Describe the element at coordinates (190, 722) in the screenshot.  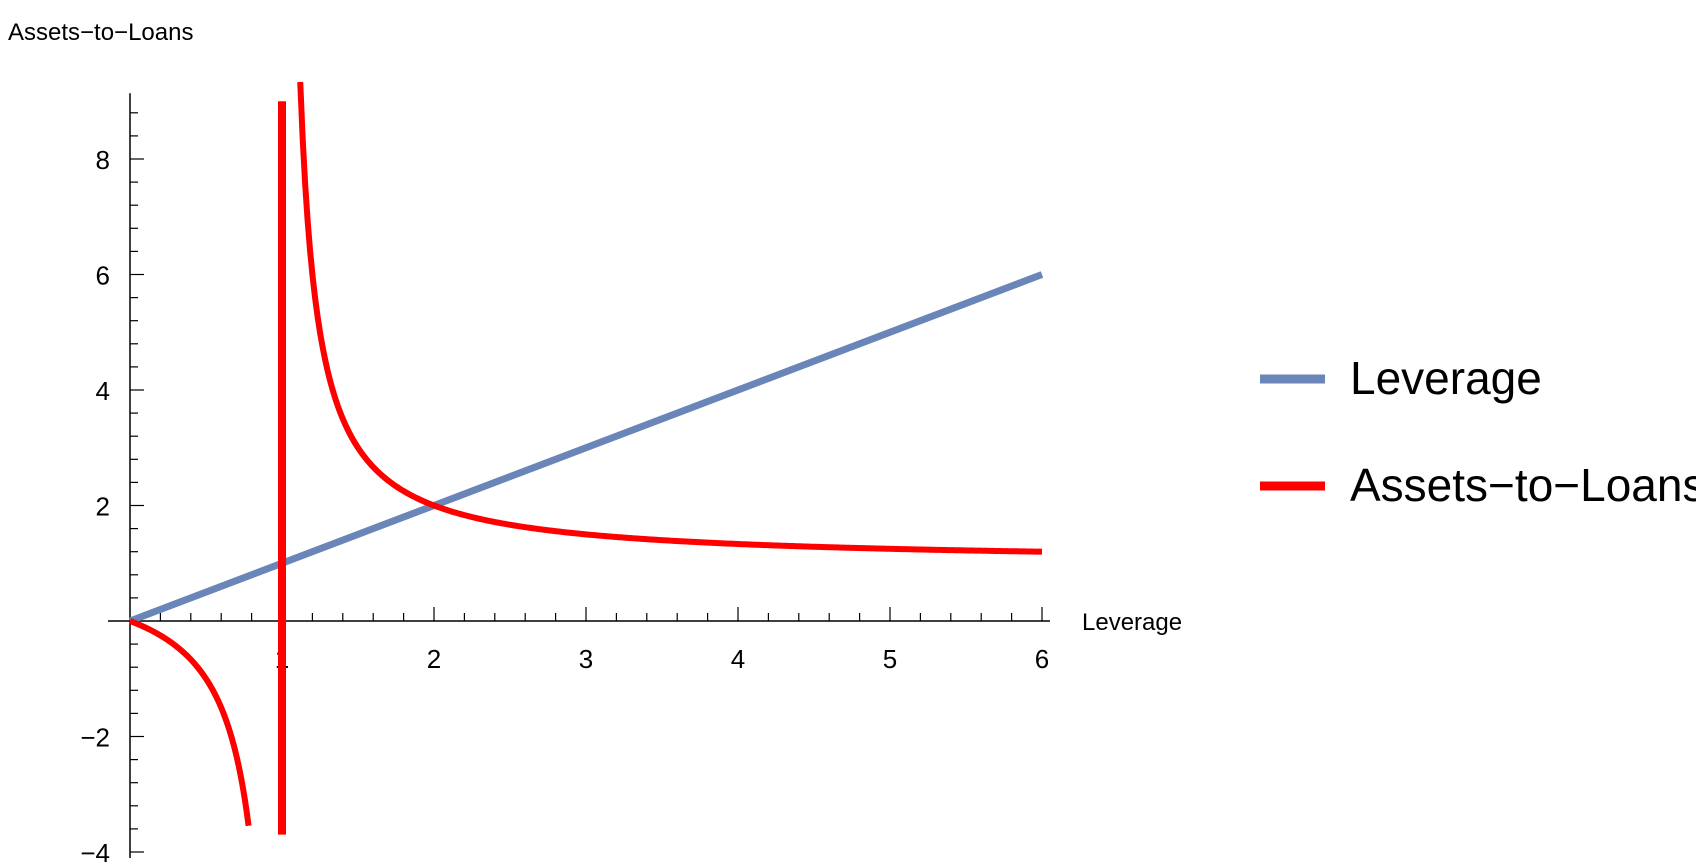
I see `series-line-assets-to-loans-left` at that location.